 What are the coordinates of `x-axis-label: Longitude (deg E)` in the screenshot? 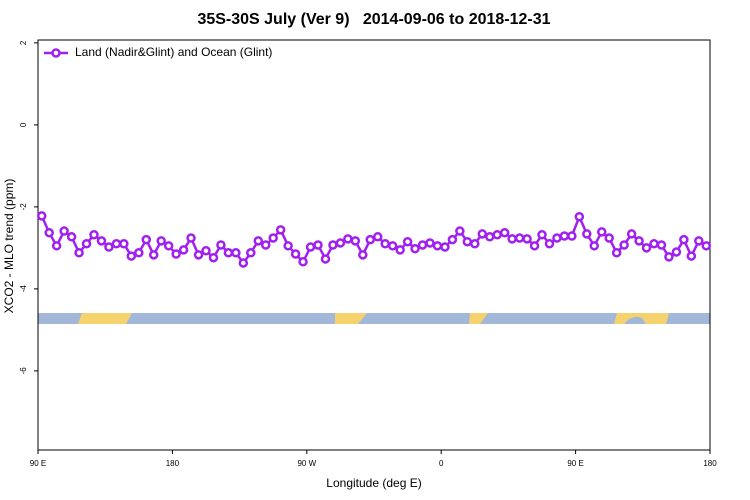 It's located at (373, 483).